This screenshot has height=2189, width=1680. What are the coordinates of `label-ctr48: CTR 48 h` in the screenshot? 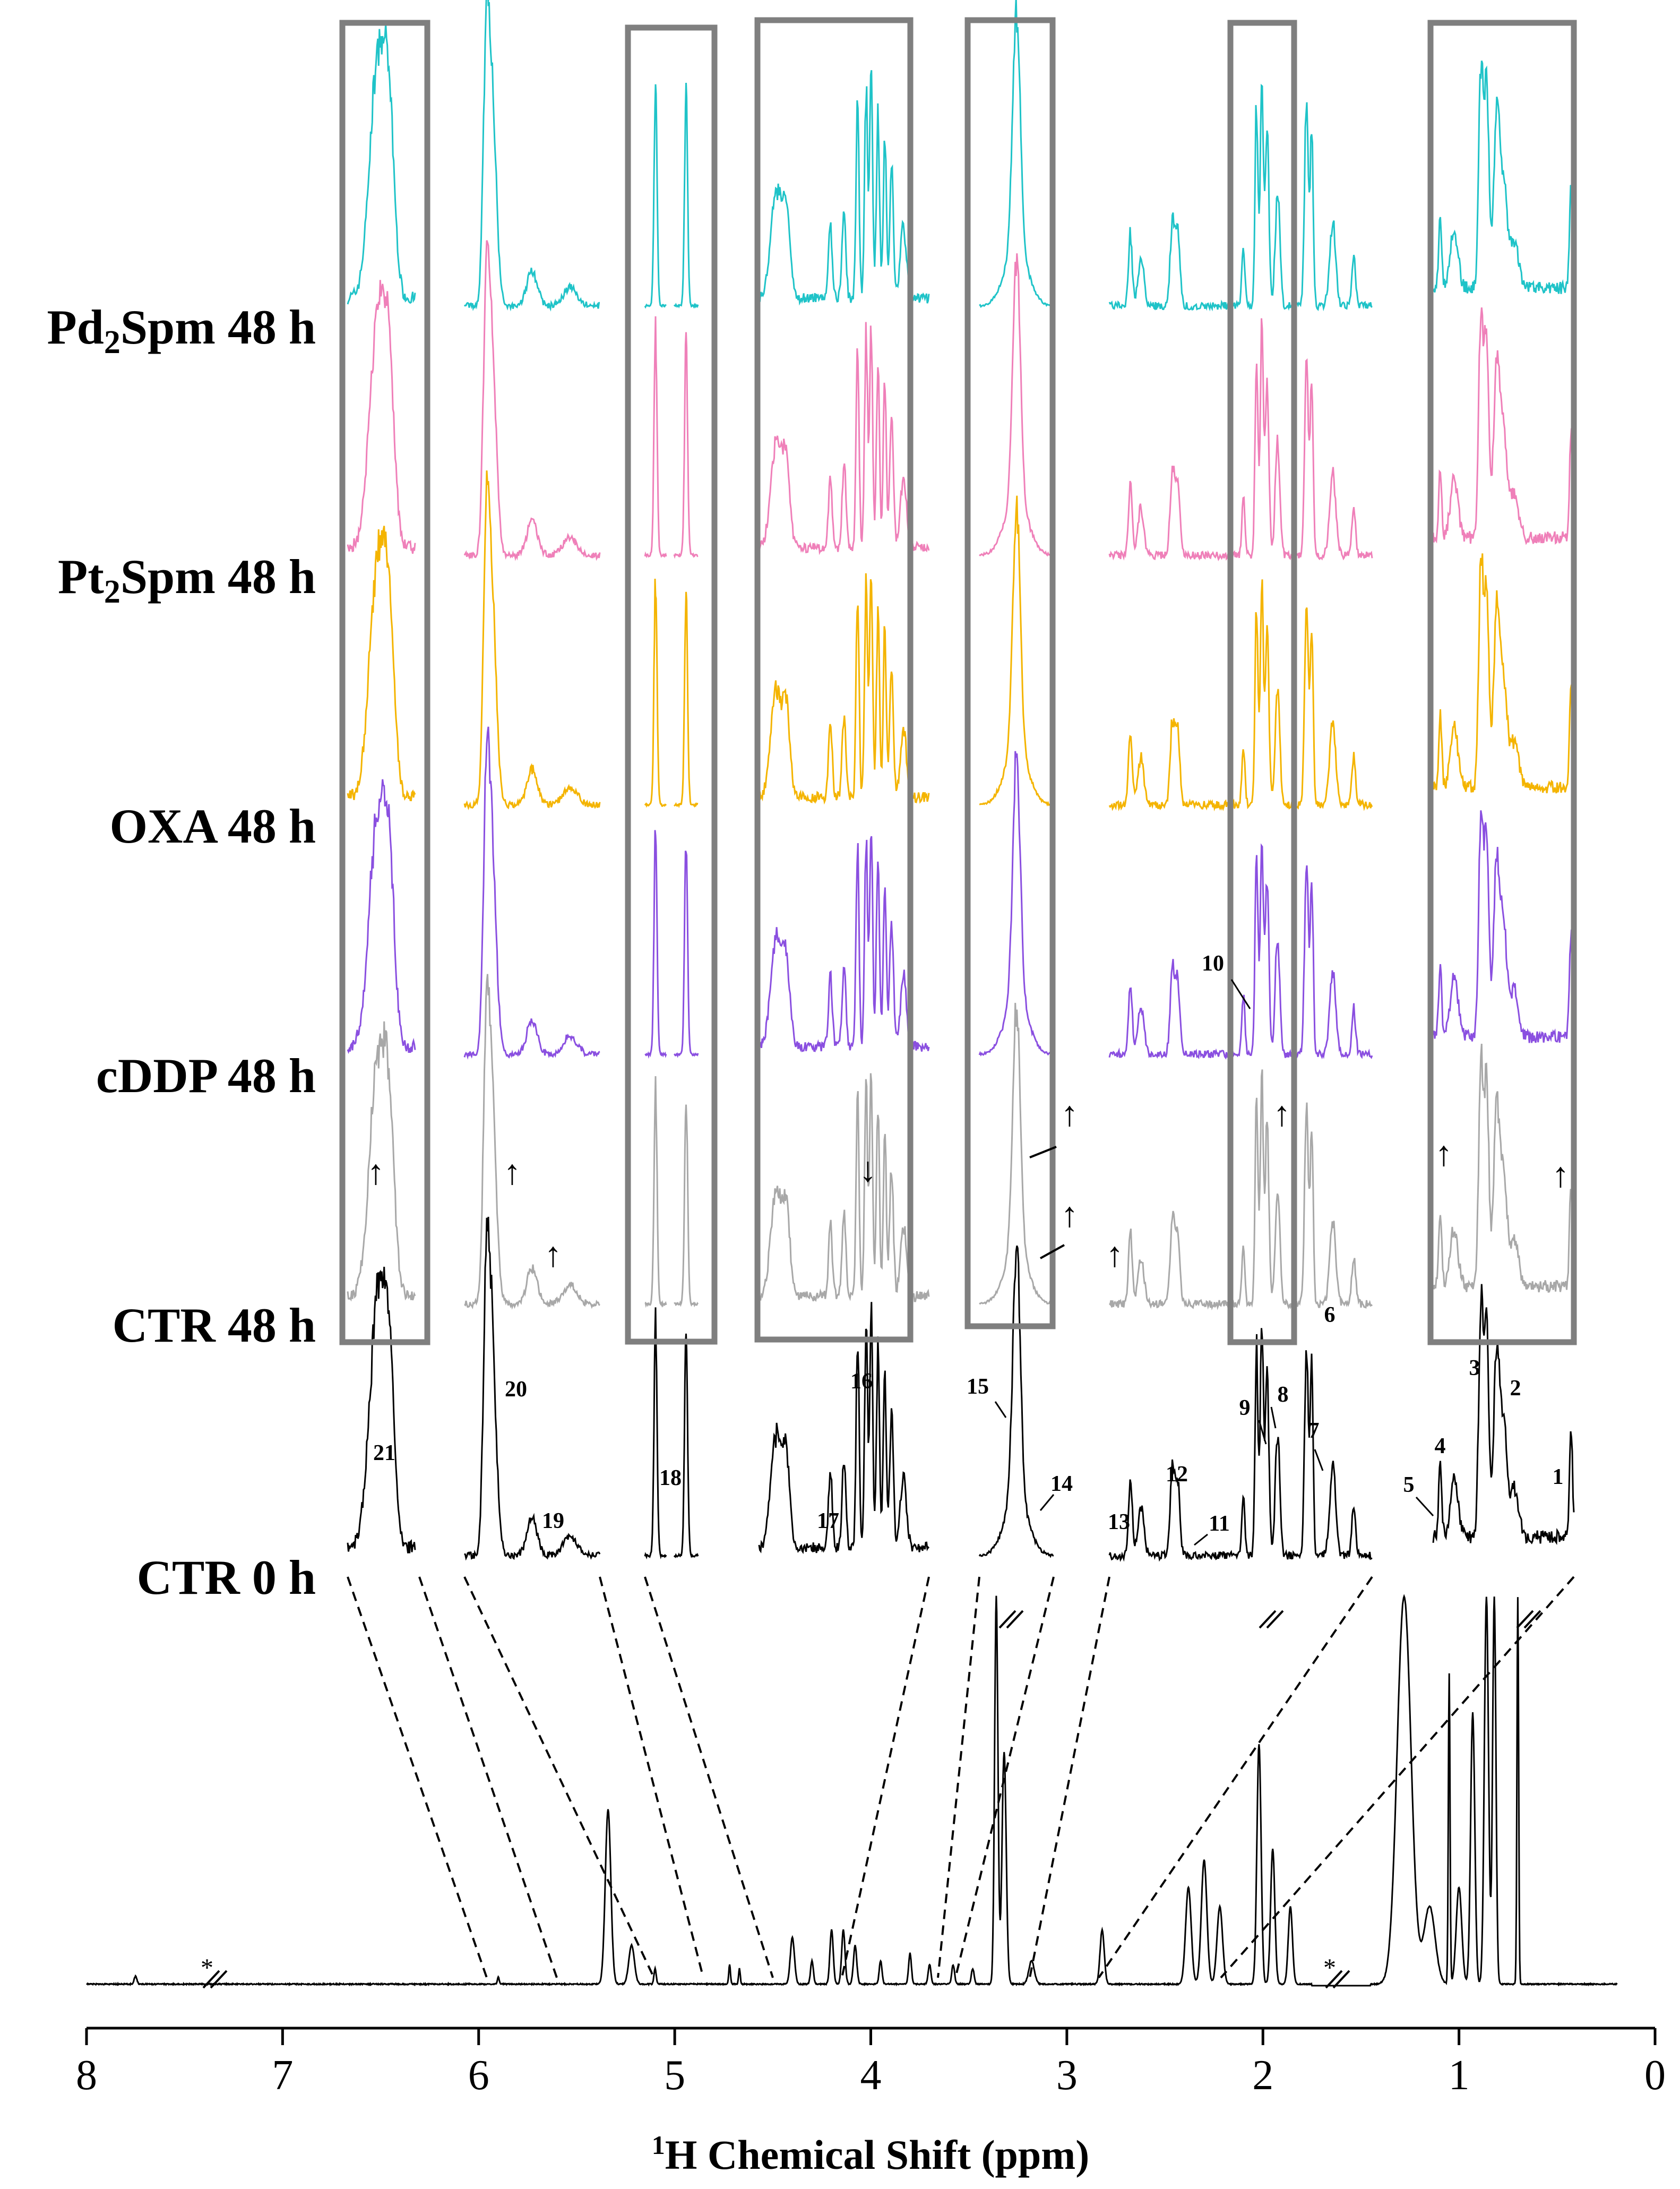 It's located at (214, 1325).